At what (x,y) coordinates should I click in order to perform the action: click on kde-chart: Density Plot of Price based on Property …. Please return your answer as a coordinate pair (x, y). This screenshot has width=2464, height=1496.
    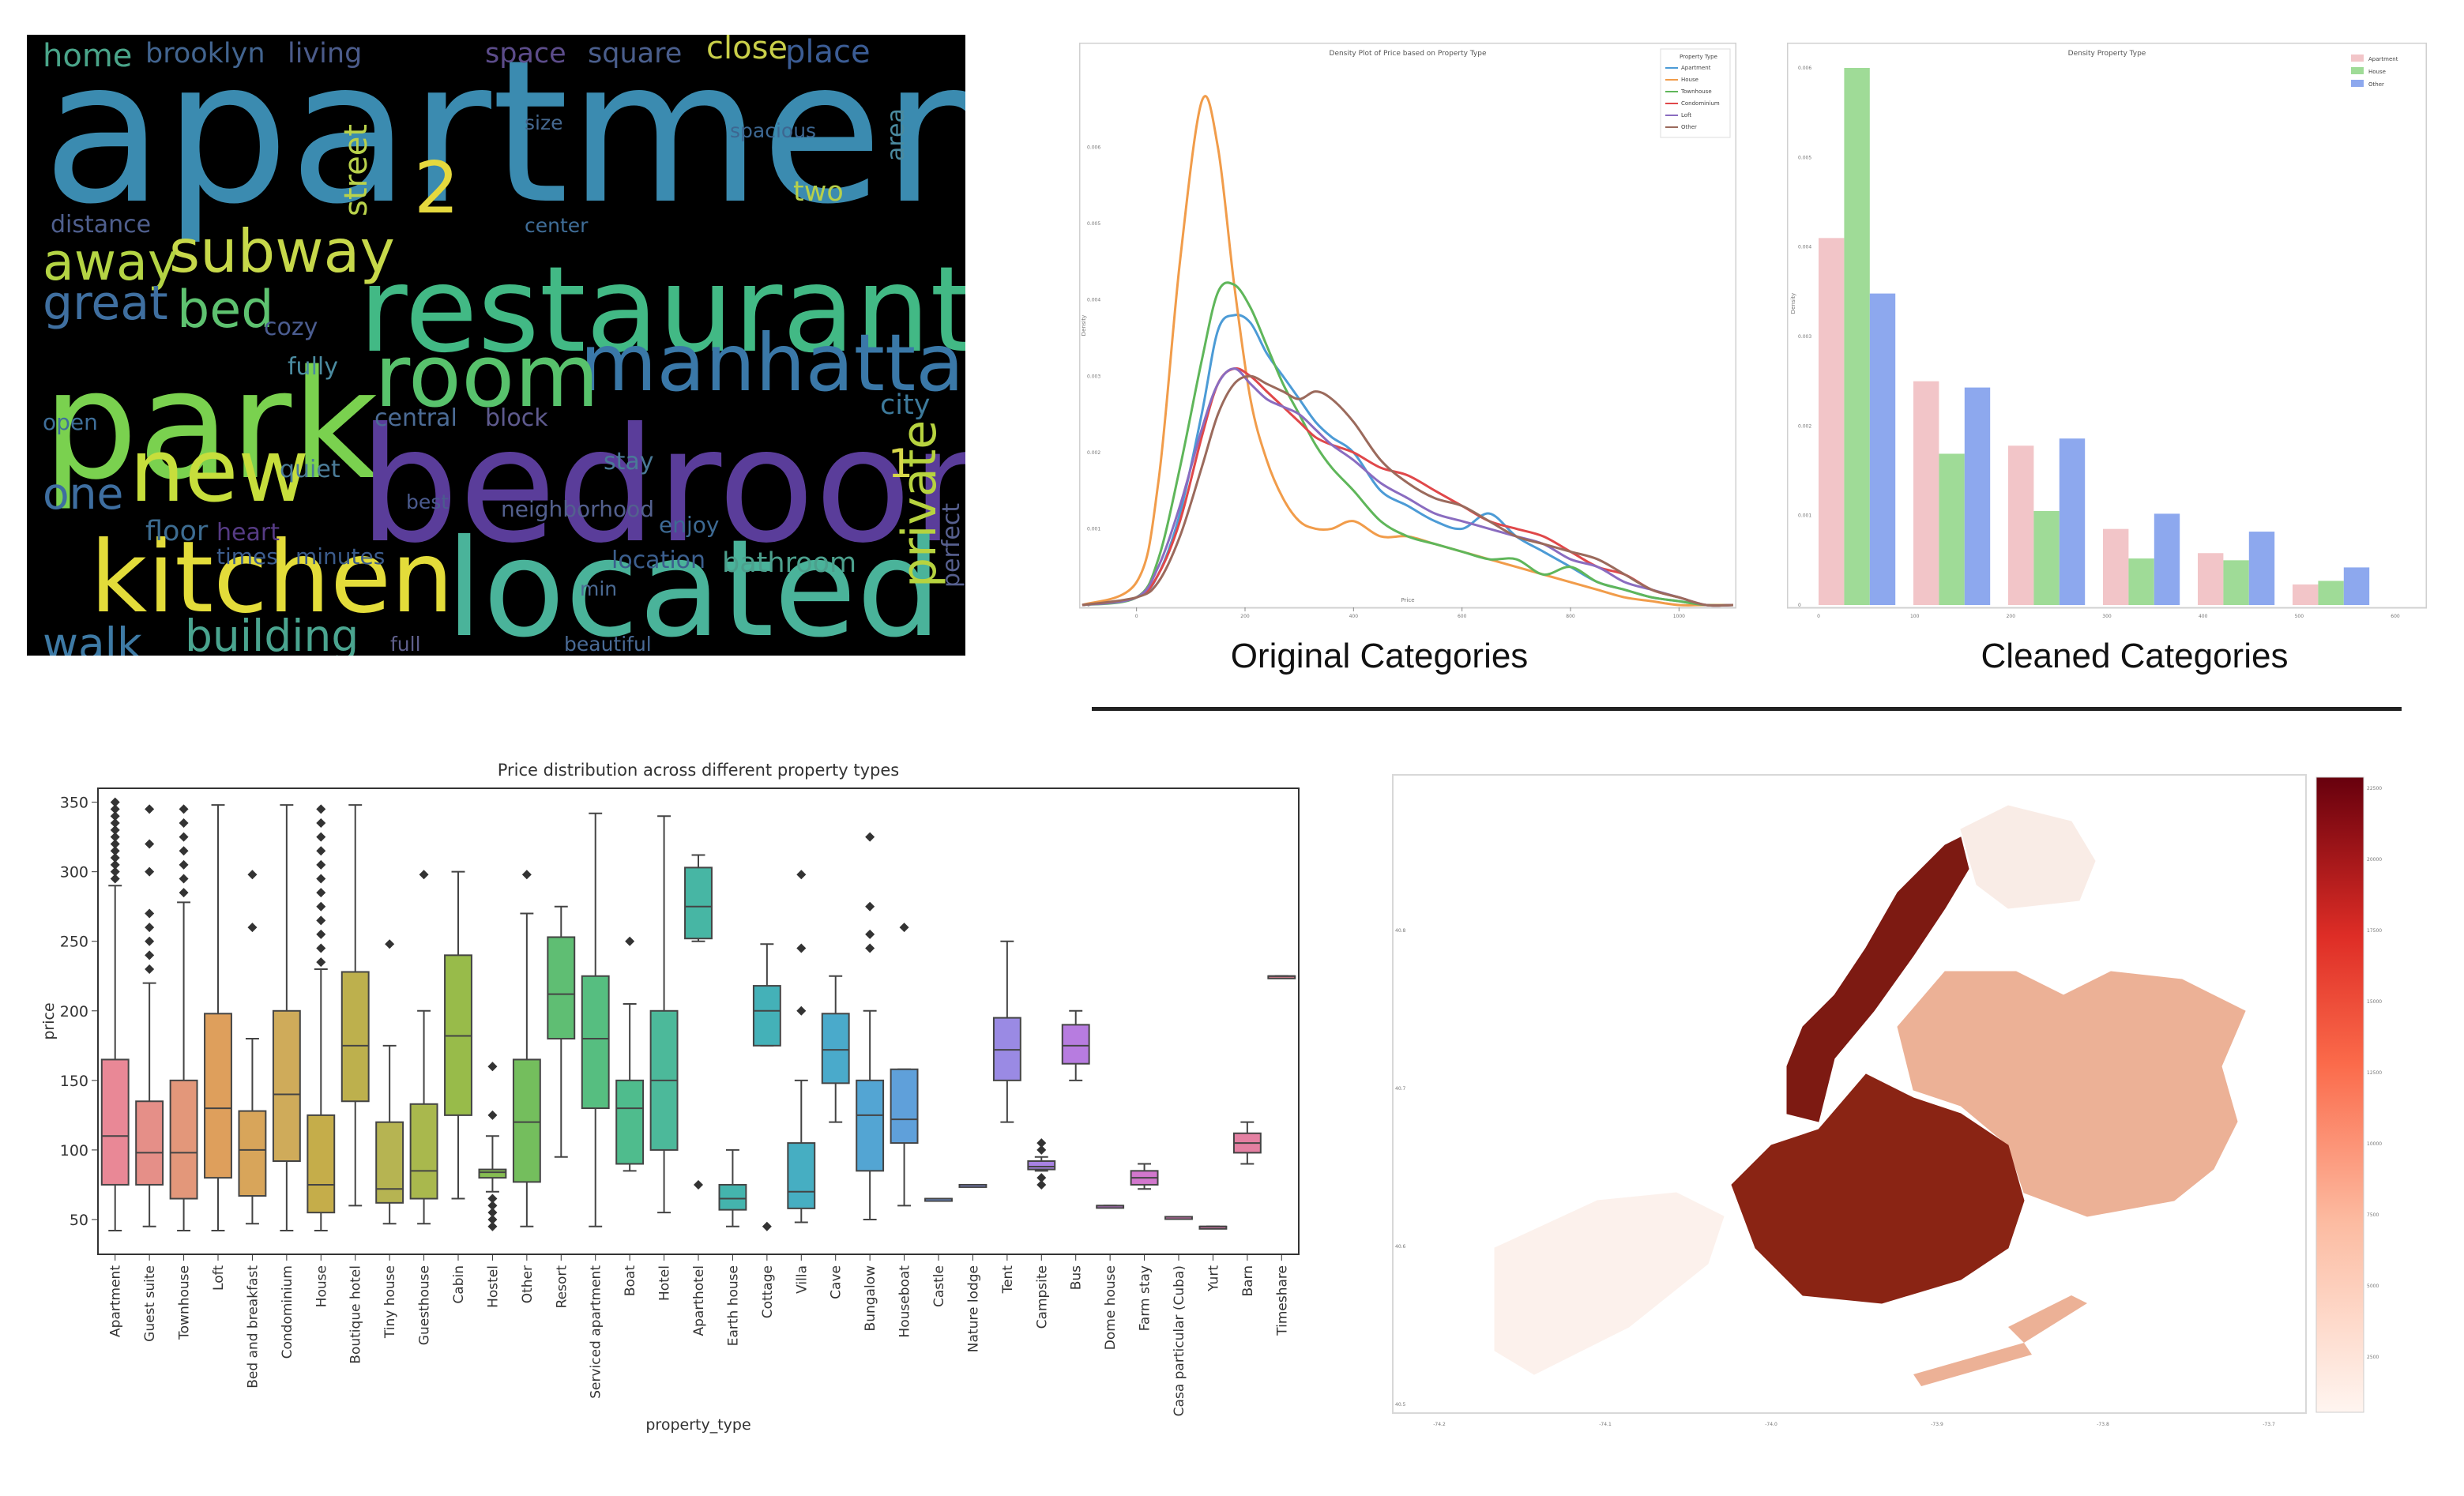
    Looking at the image, I should click on (1407, 330).